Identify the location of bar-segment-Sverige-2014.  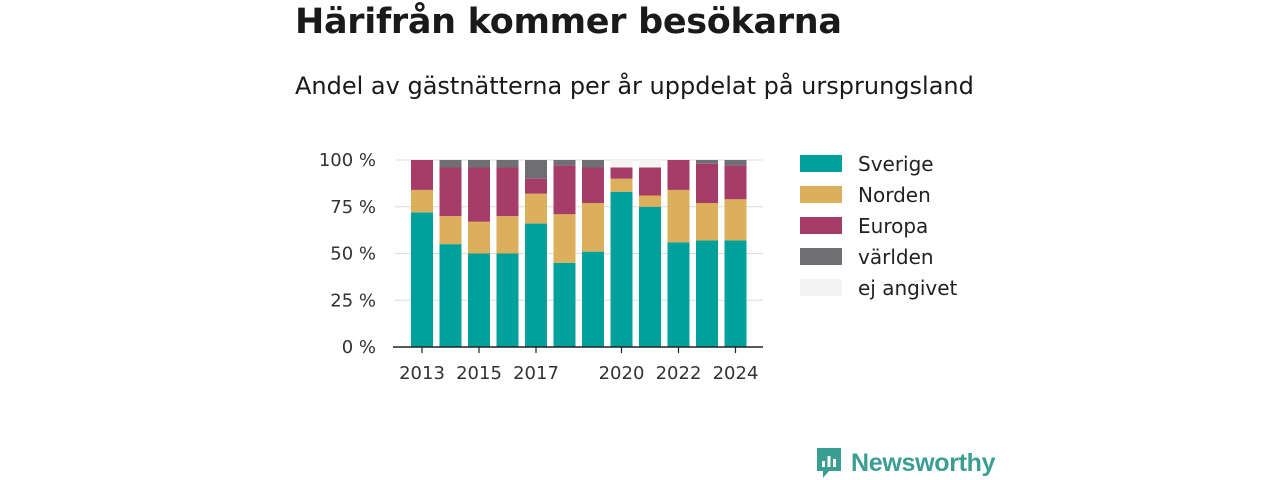
(450, 295).